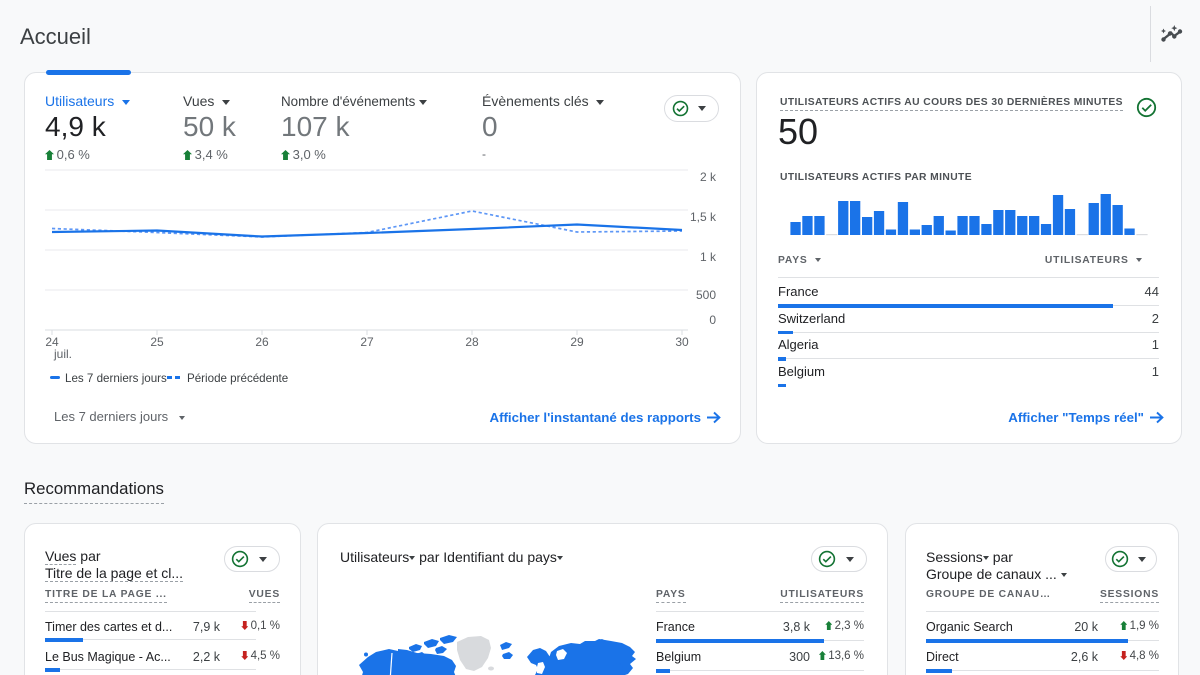  Describe the element at coordinates (712, 320) in the screenshot. I see `svg-text: 0` at that location.